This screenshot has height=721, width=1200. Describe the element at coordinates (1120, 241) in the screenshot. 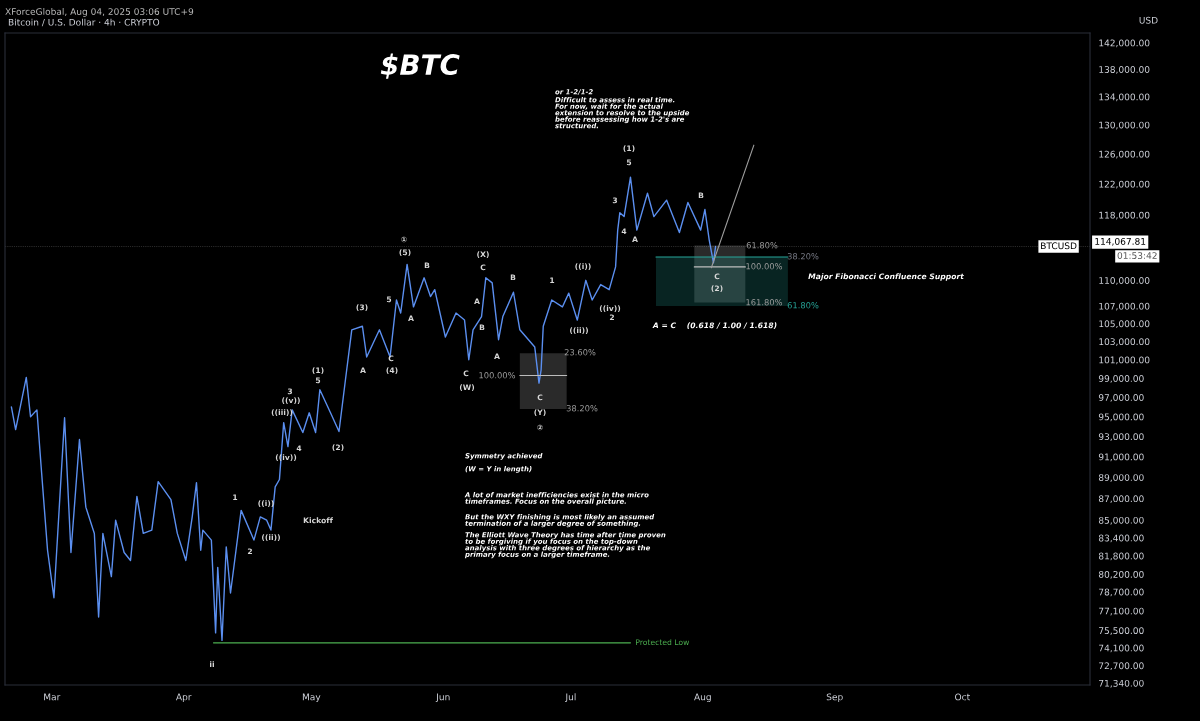

I see `ref-line-label: 114,067.81` at that location.